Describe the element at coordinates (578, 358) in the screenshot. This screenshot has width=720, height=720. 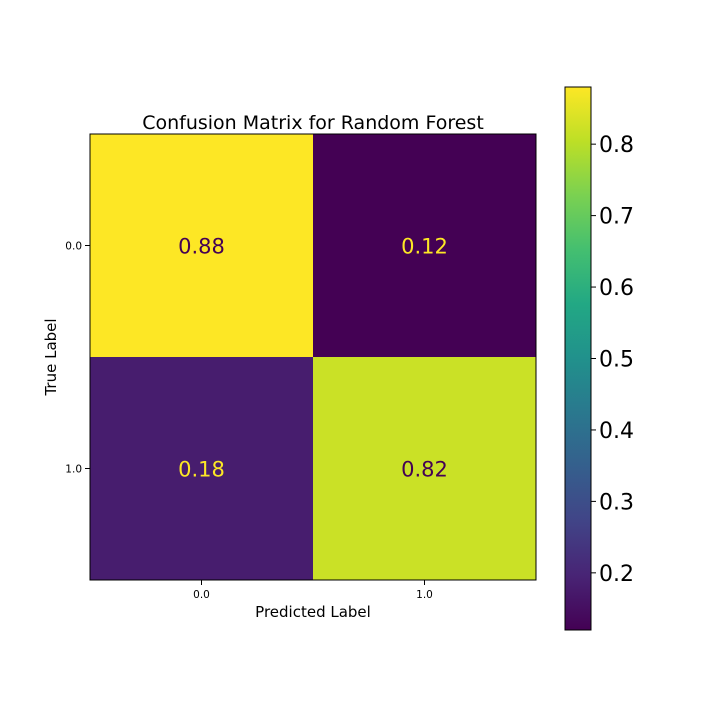
I see `colorbar` at that location.